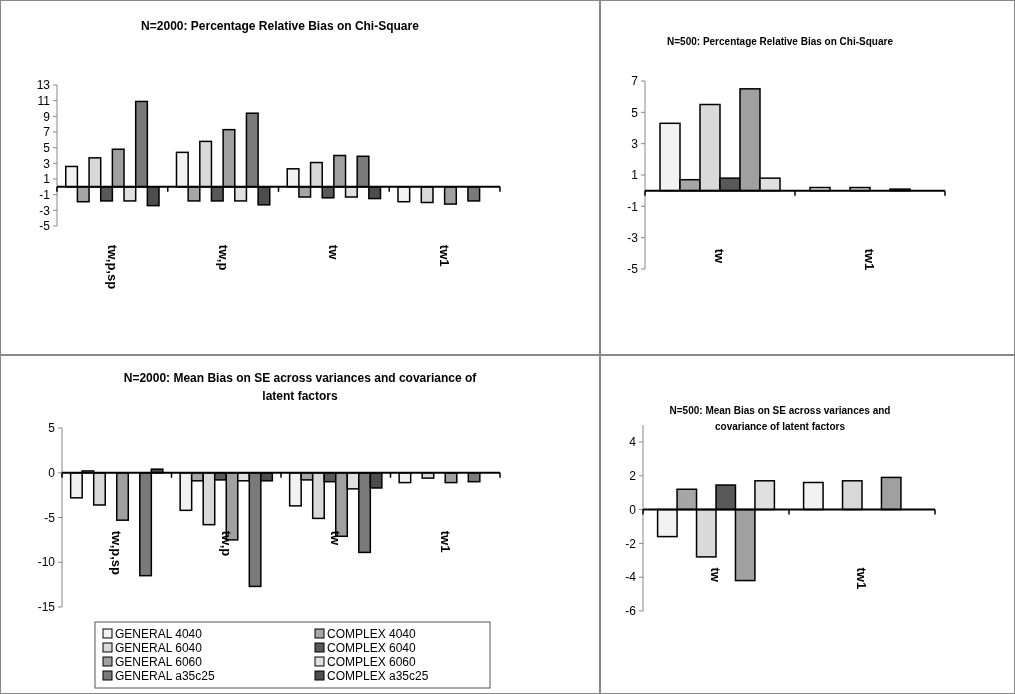 This screenshot has width=1015, height=694. Describe the element at coordinates (47, 116) in the screenshot. I see `y-tick-label: 9` at that location.